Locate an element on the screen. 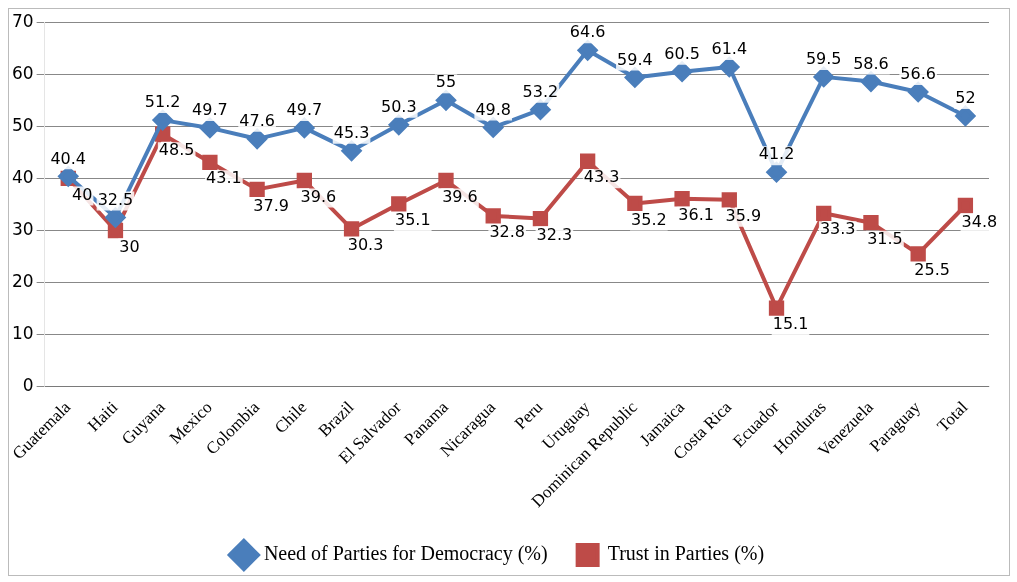 The image size is (1017, 582). data-label: 56.6 is located at coordinates (918, 74).